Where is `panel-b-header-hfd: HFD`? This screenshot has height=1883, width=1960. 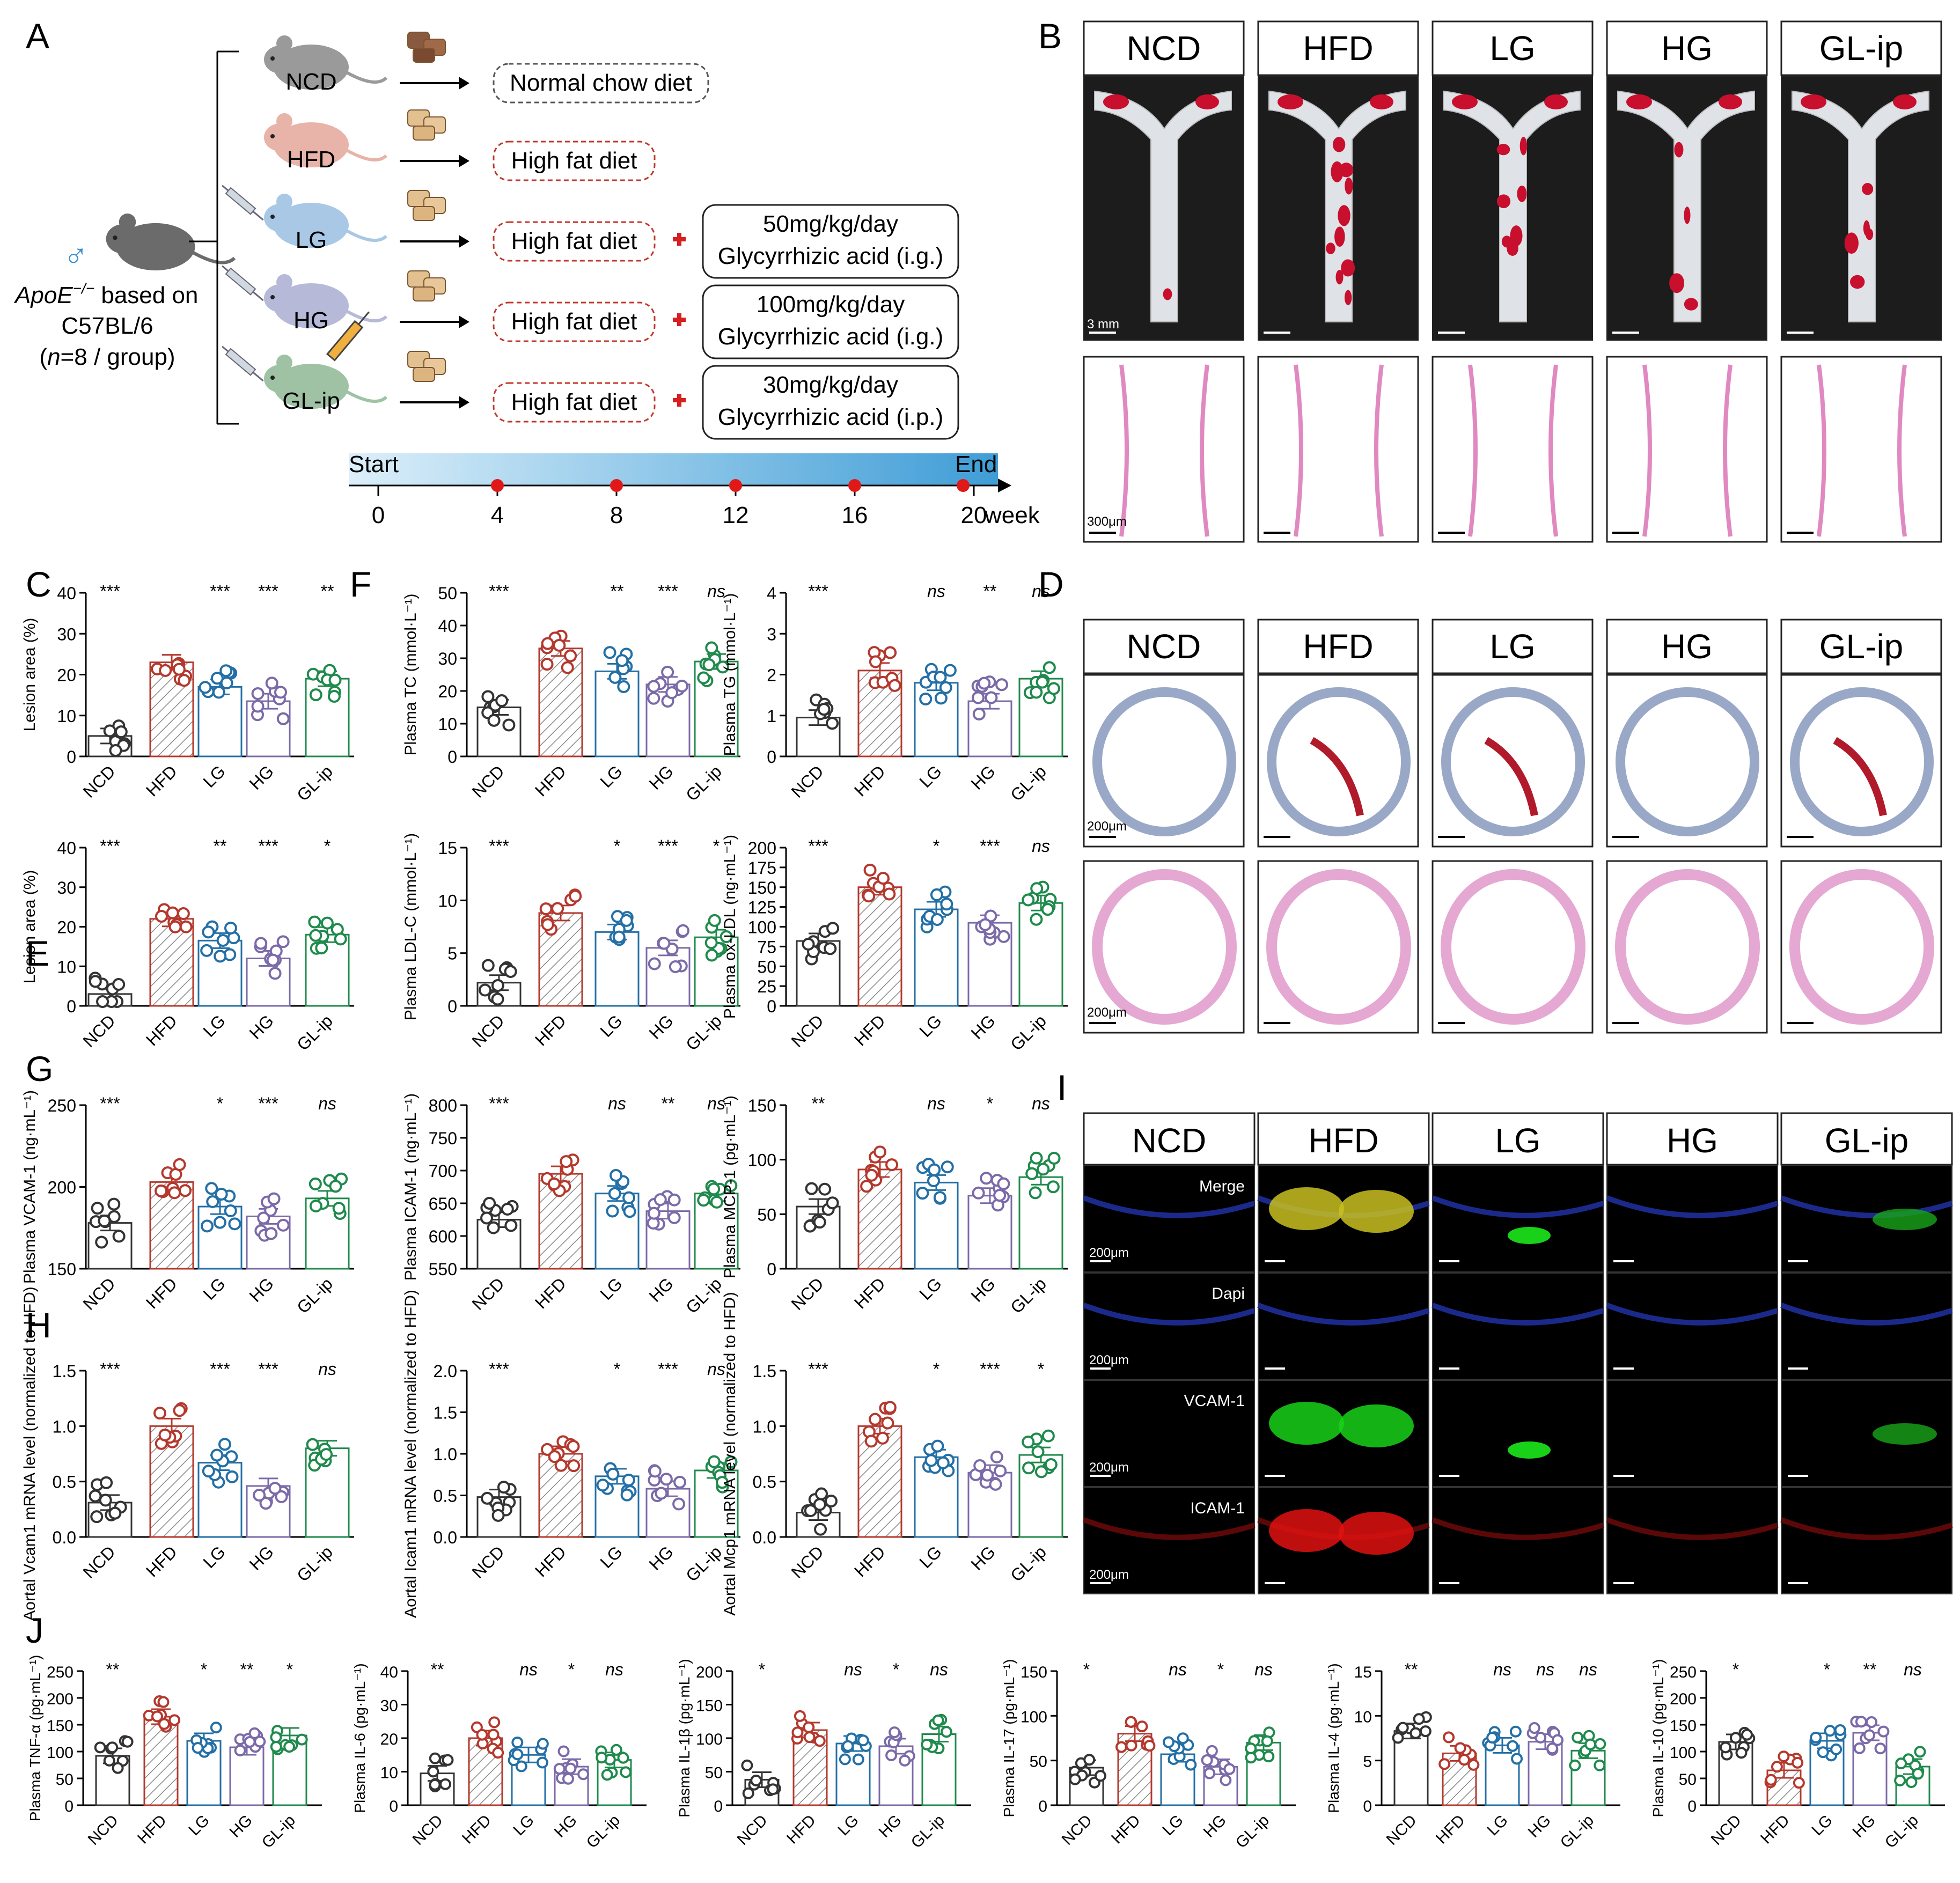 panel-b-header-hfd: HFD is located at coordinates (1338, 48).